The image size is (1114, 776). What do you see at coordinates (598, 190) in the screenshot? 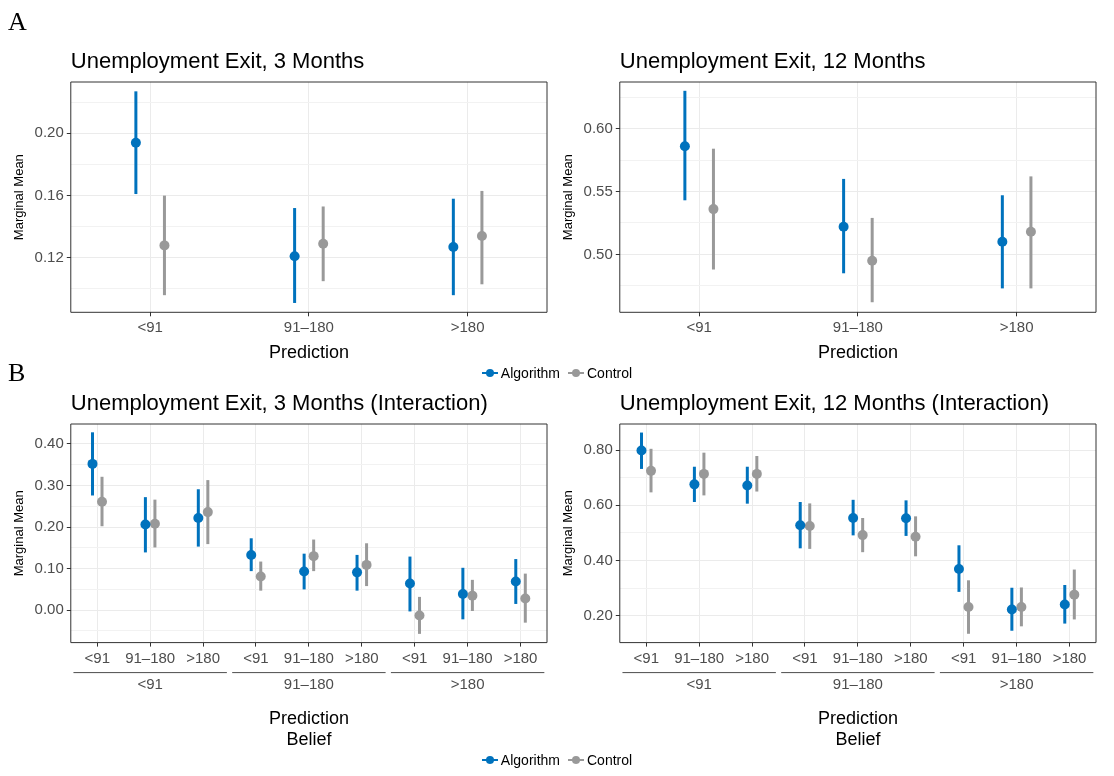
I see `y-tick-label: 0.55` at bounding box center [598, 190].